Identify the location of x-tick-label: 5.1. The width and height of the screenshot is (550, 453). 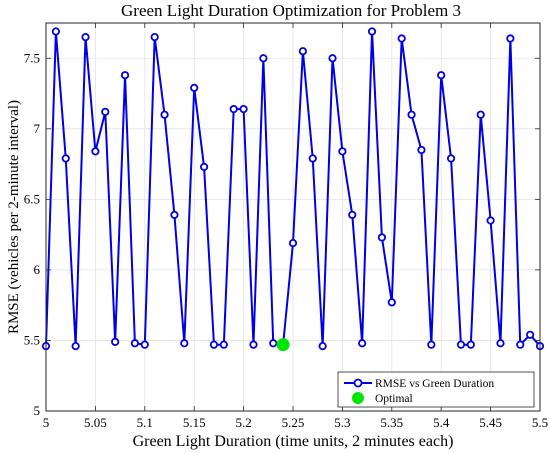
(145, 422).